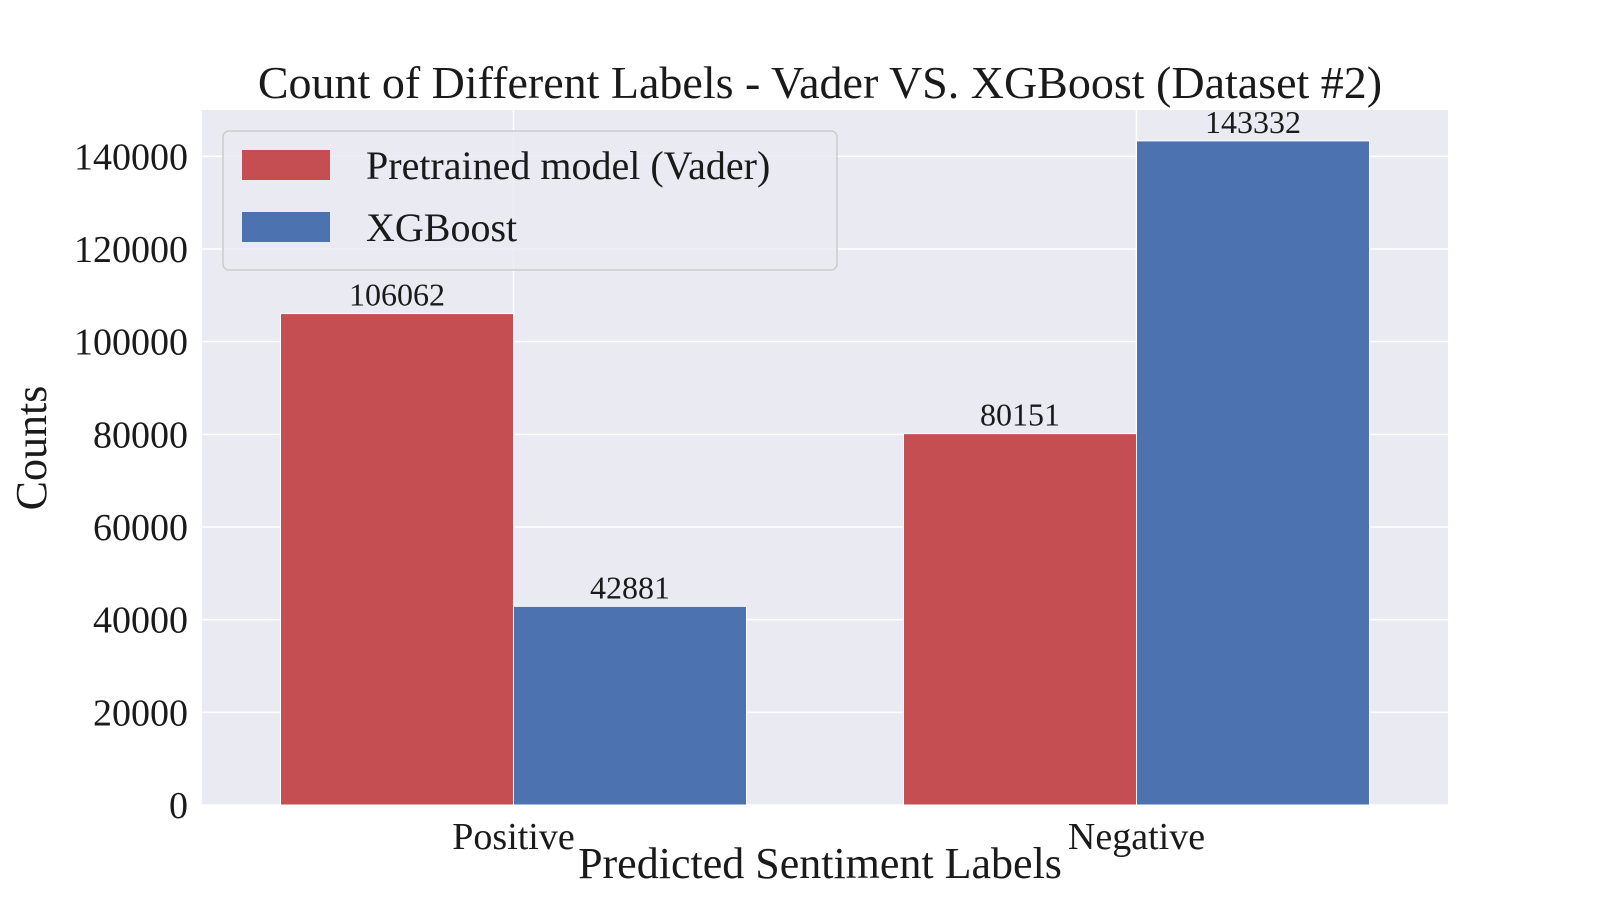 The height and width of the screenshot is (900, 1600). I want to click on bar-value-label: 106062, so click(397, 295).